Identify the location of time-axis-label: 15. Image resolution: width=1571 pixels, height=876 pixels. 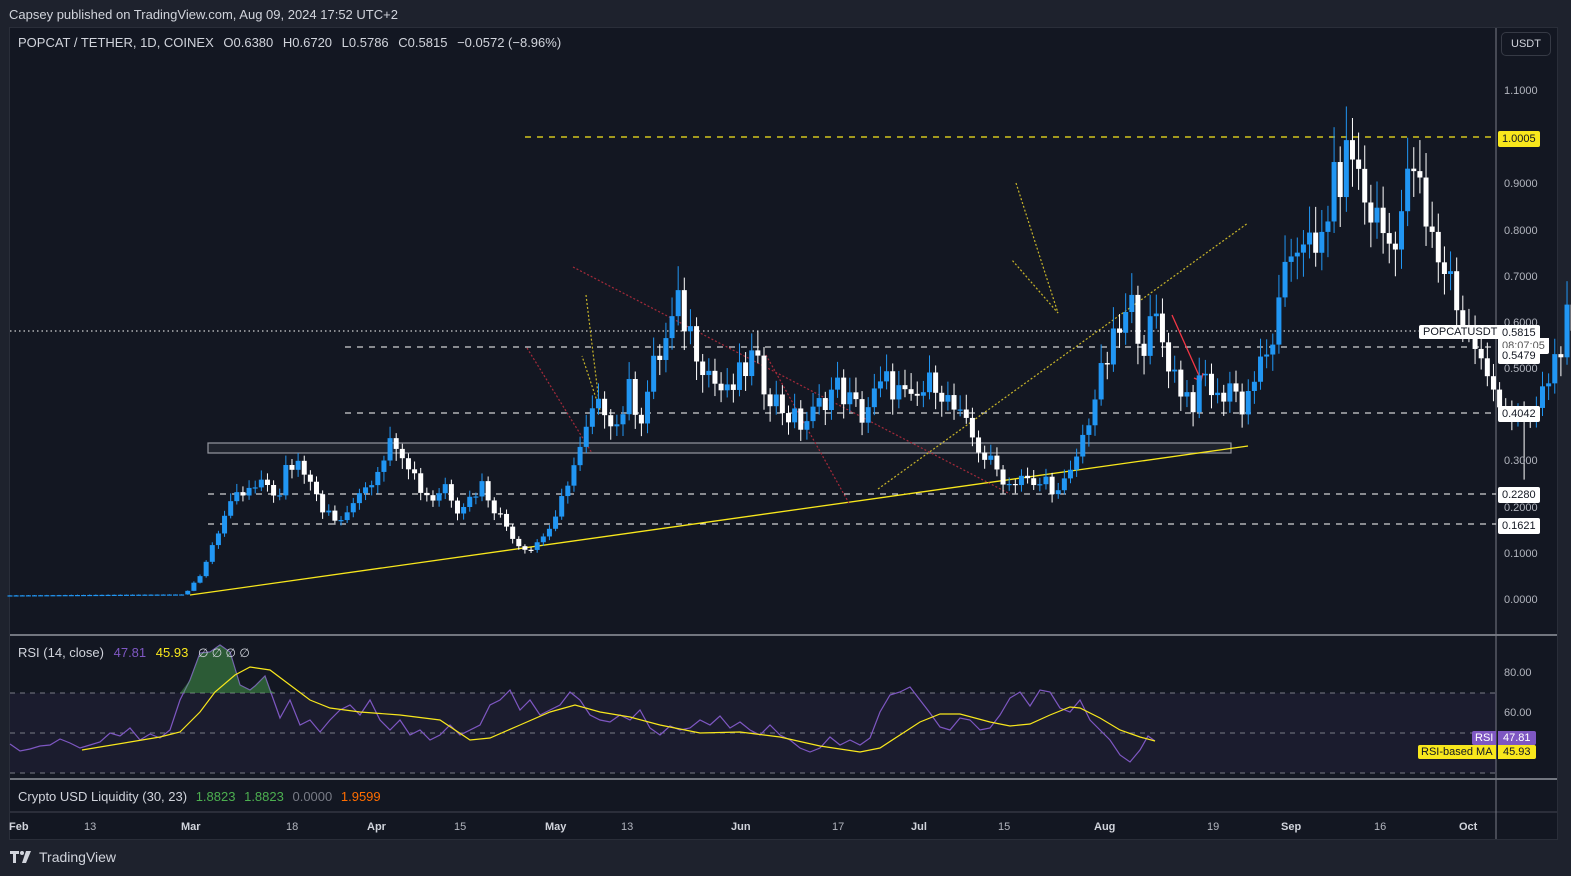
(1004, 827).